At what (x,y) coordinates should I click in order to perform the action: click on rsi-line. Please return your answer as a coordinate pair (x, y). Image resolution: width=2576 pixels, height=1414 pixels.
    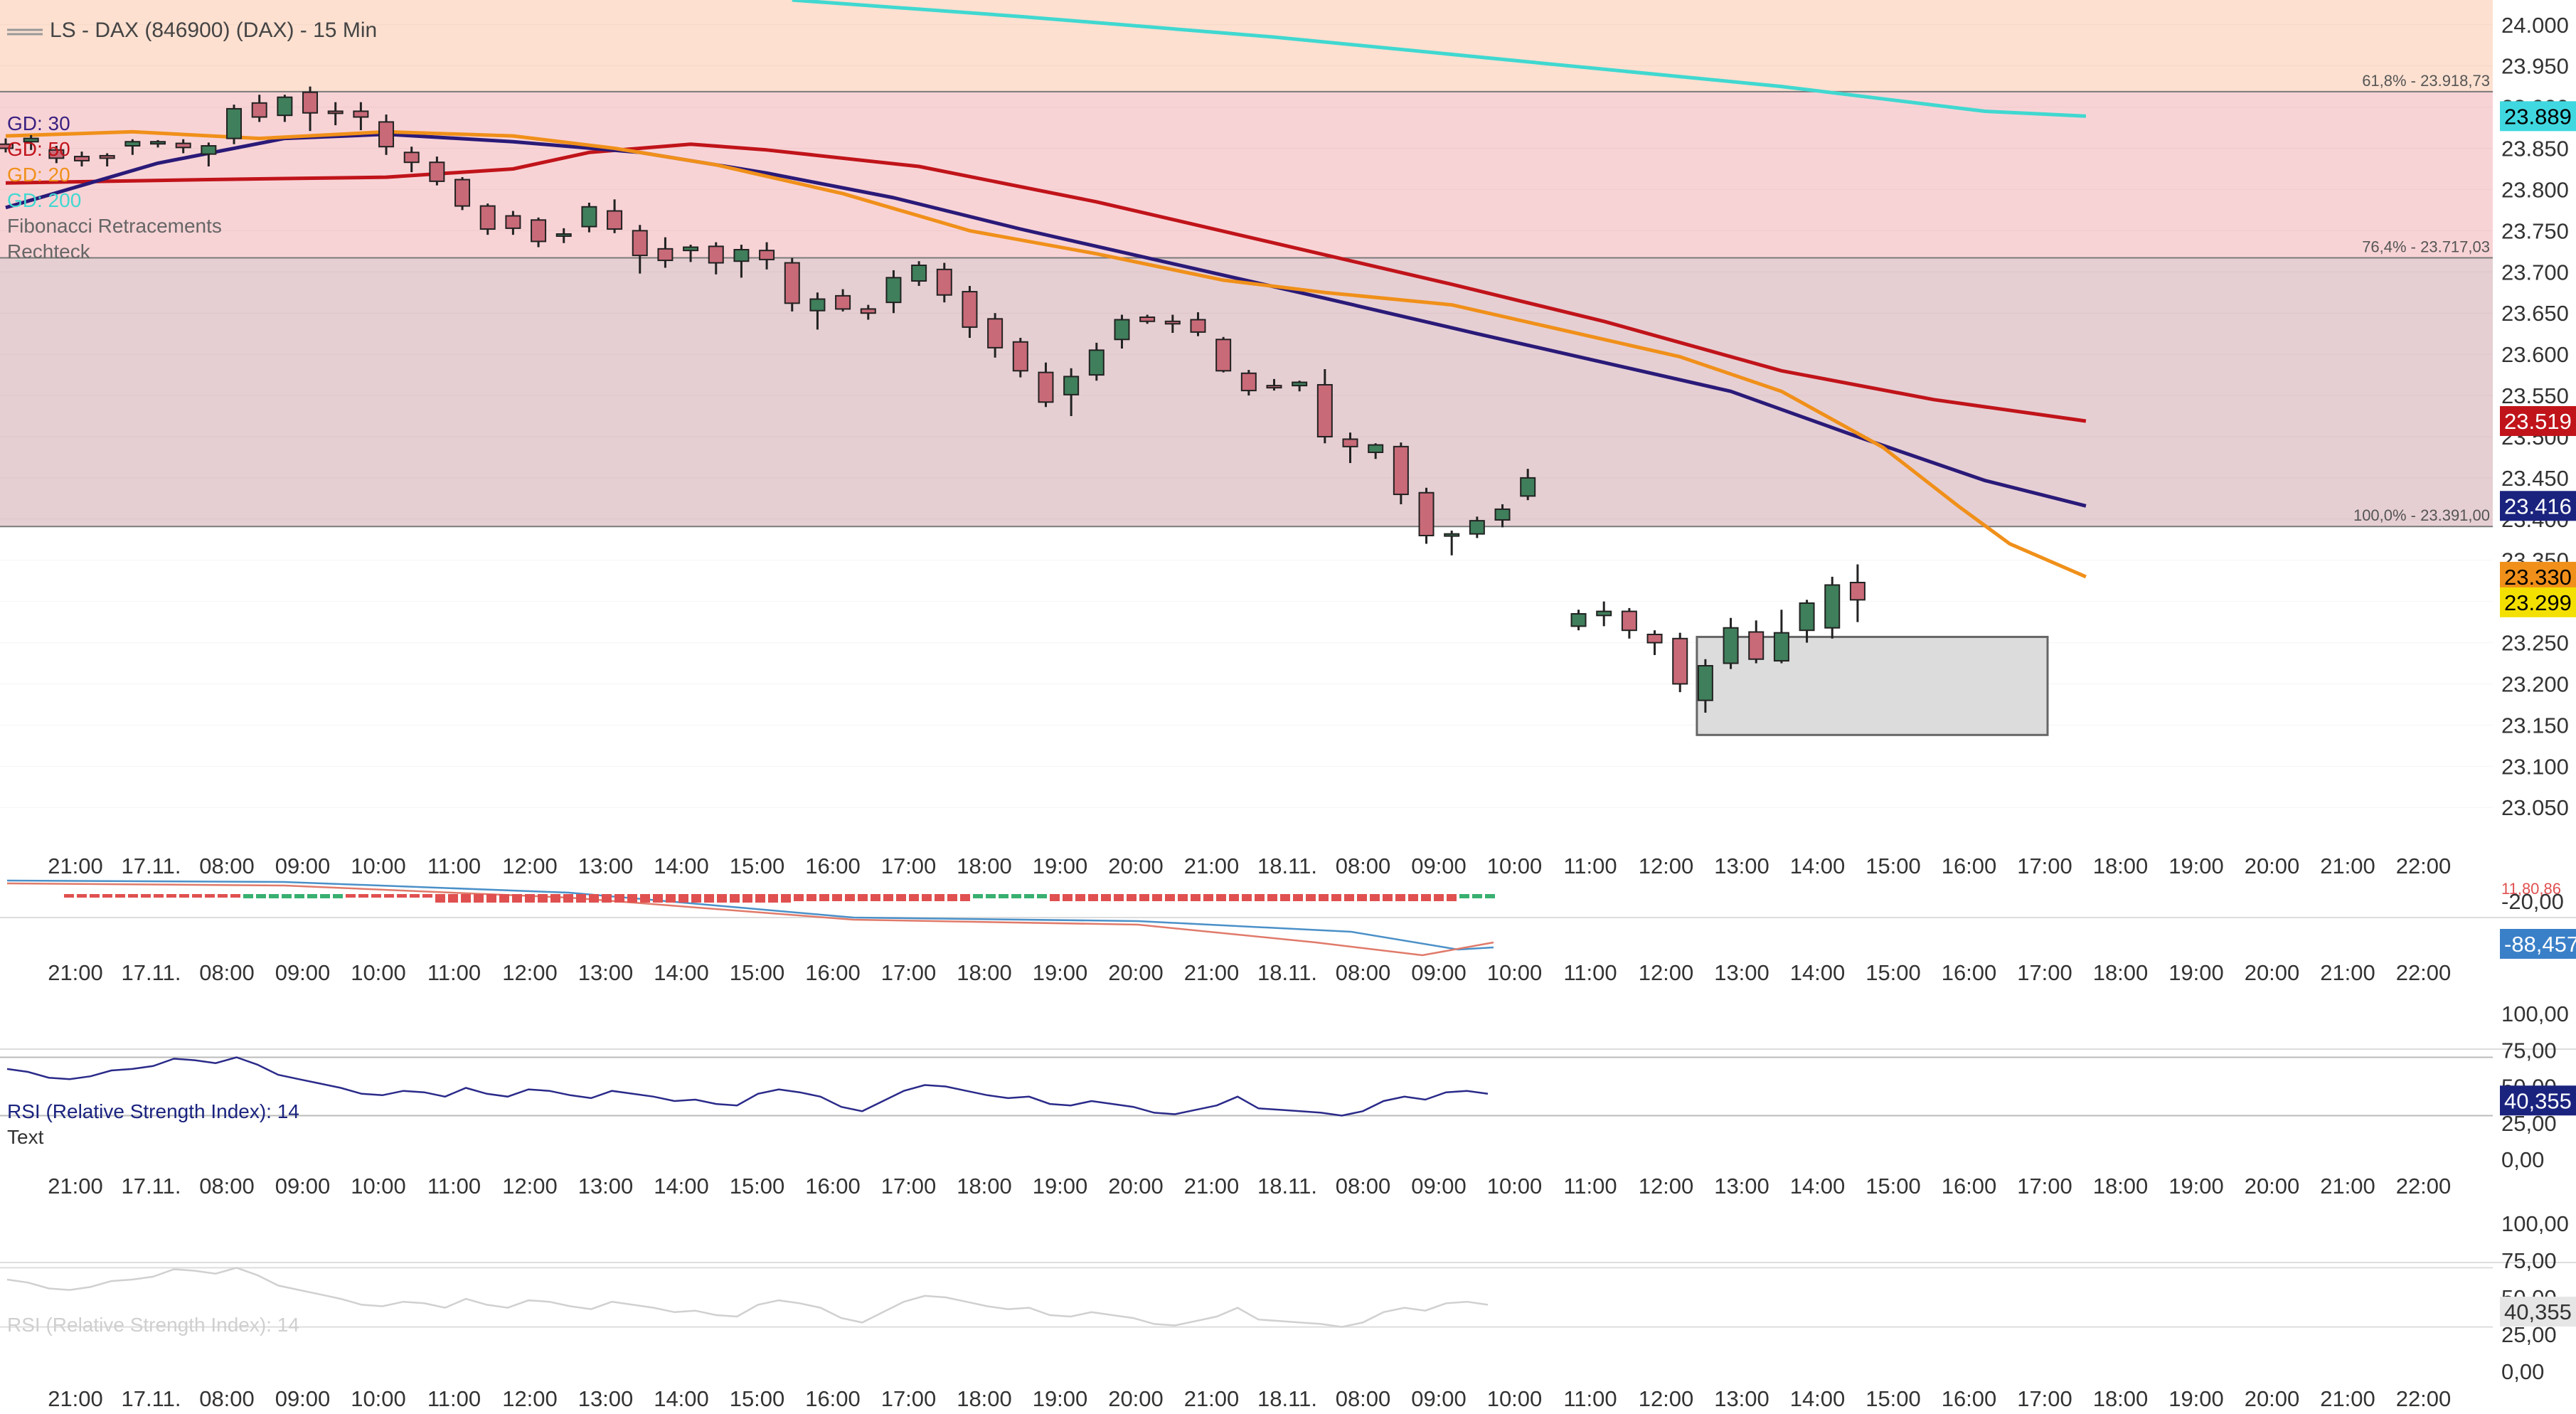
    Looking at the image, I should click on (747, 1086).